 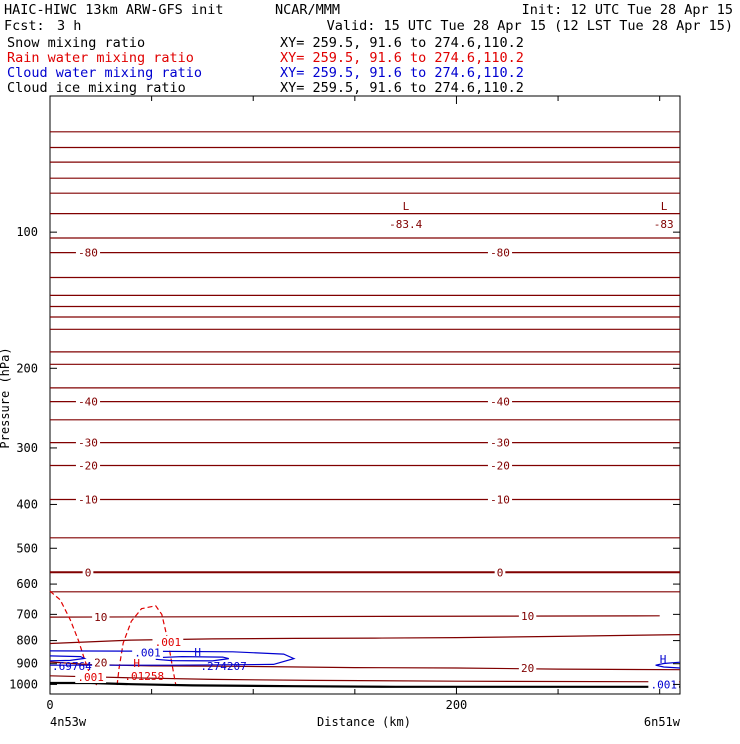 I want to click on rain-max-value: .01258, so click(x=144, y=676).